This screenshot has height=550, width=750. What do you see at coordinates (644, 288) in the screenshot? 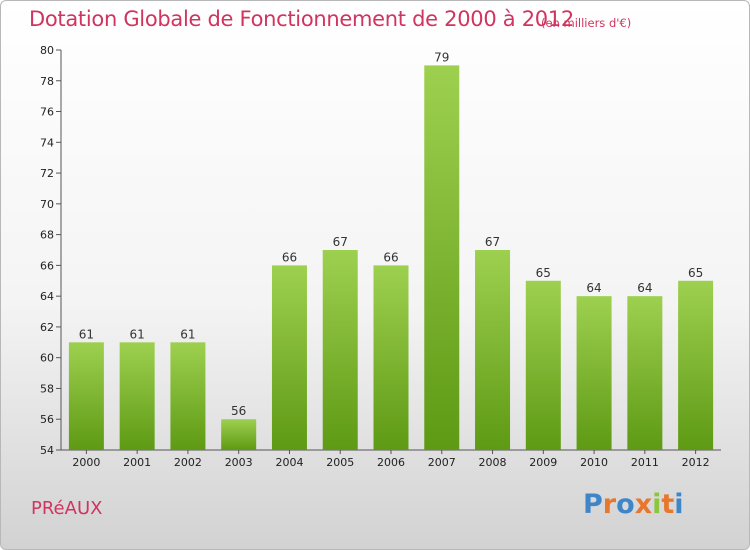
I see `data-label-2011: 64` at bounding box center [644, 288].